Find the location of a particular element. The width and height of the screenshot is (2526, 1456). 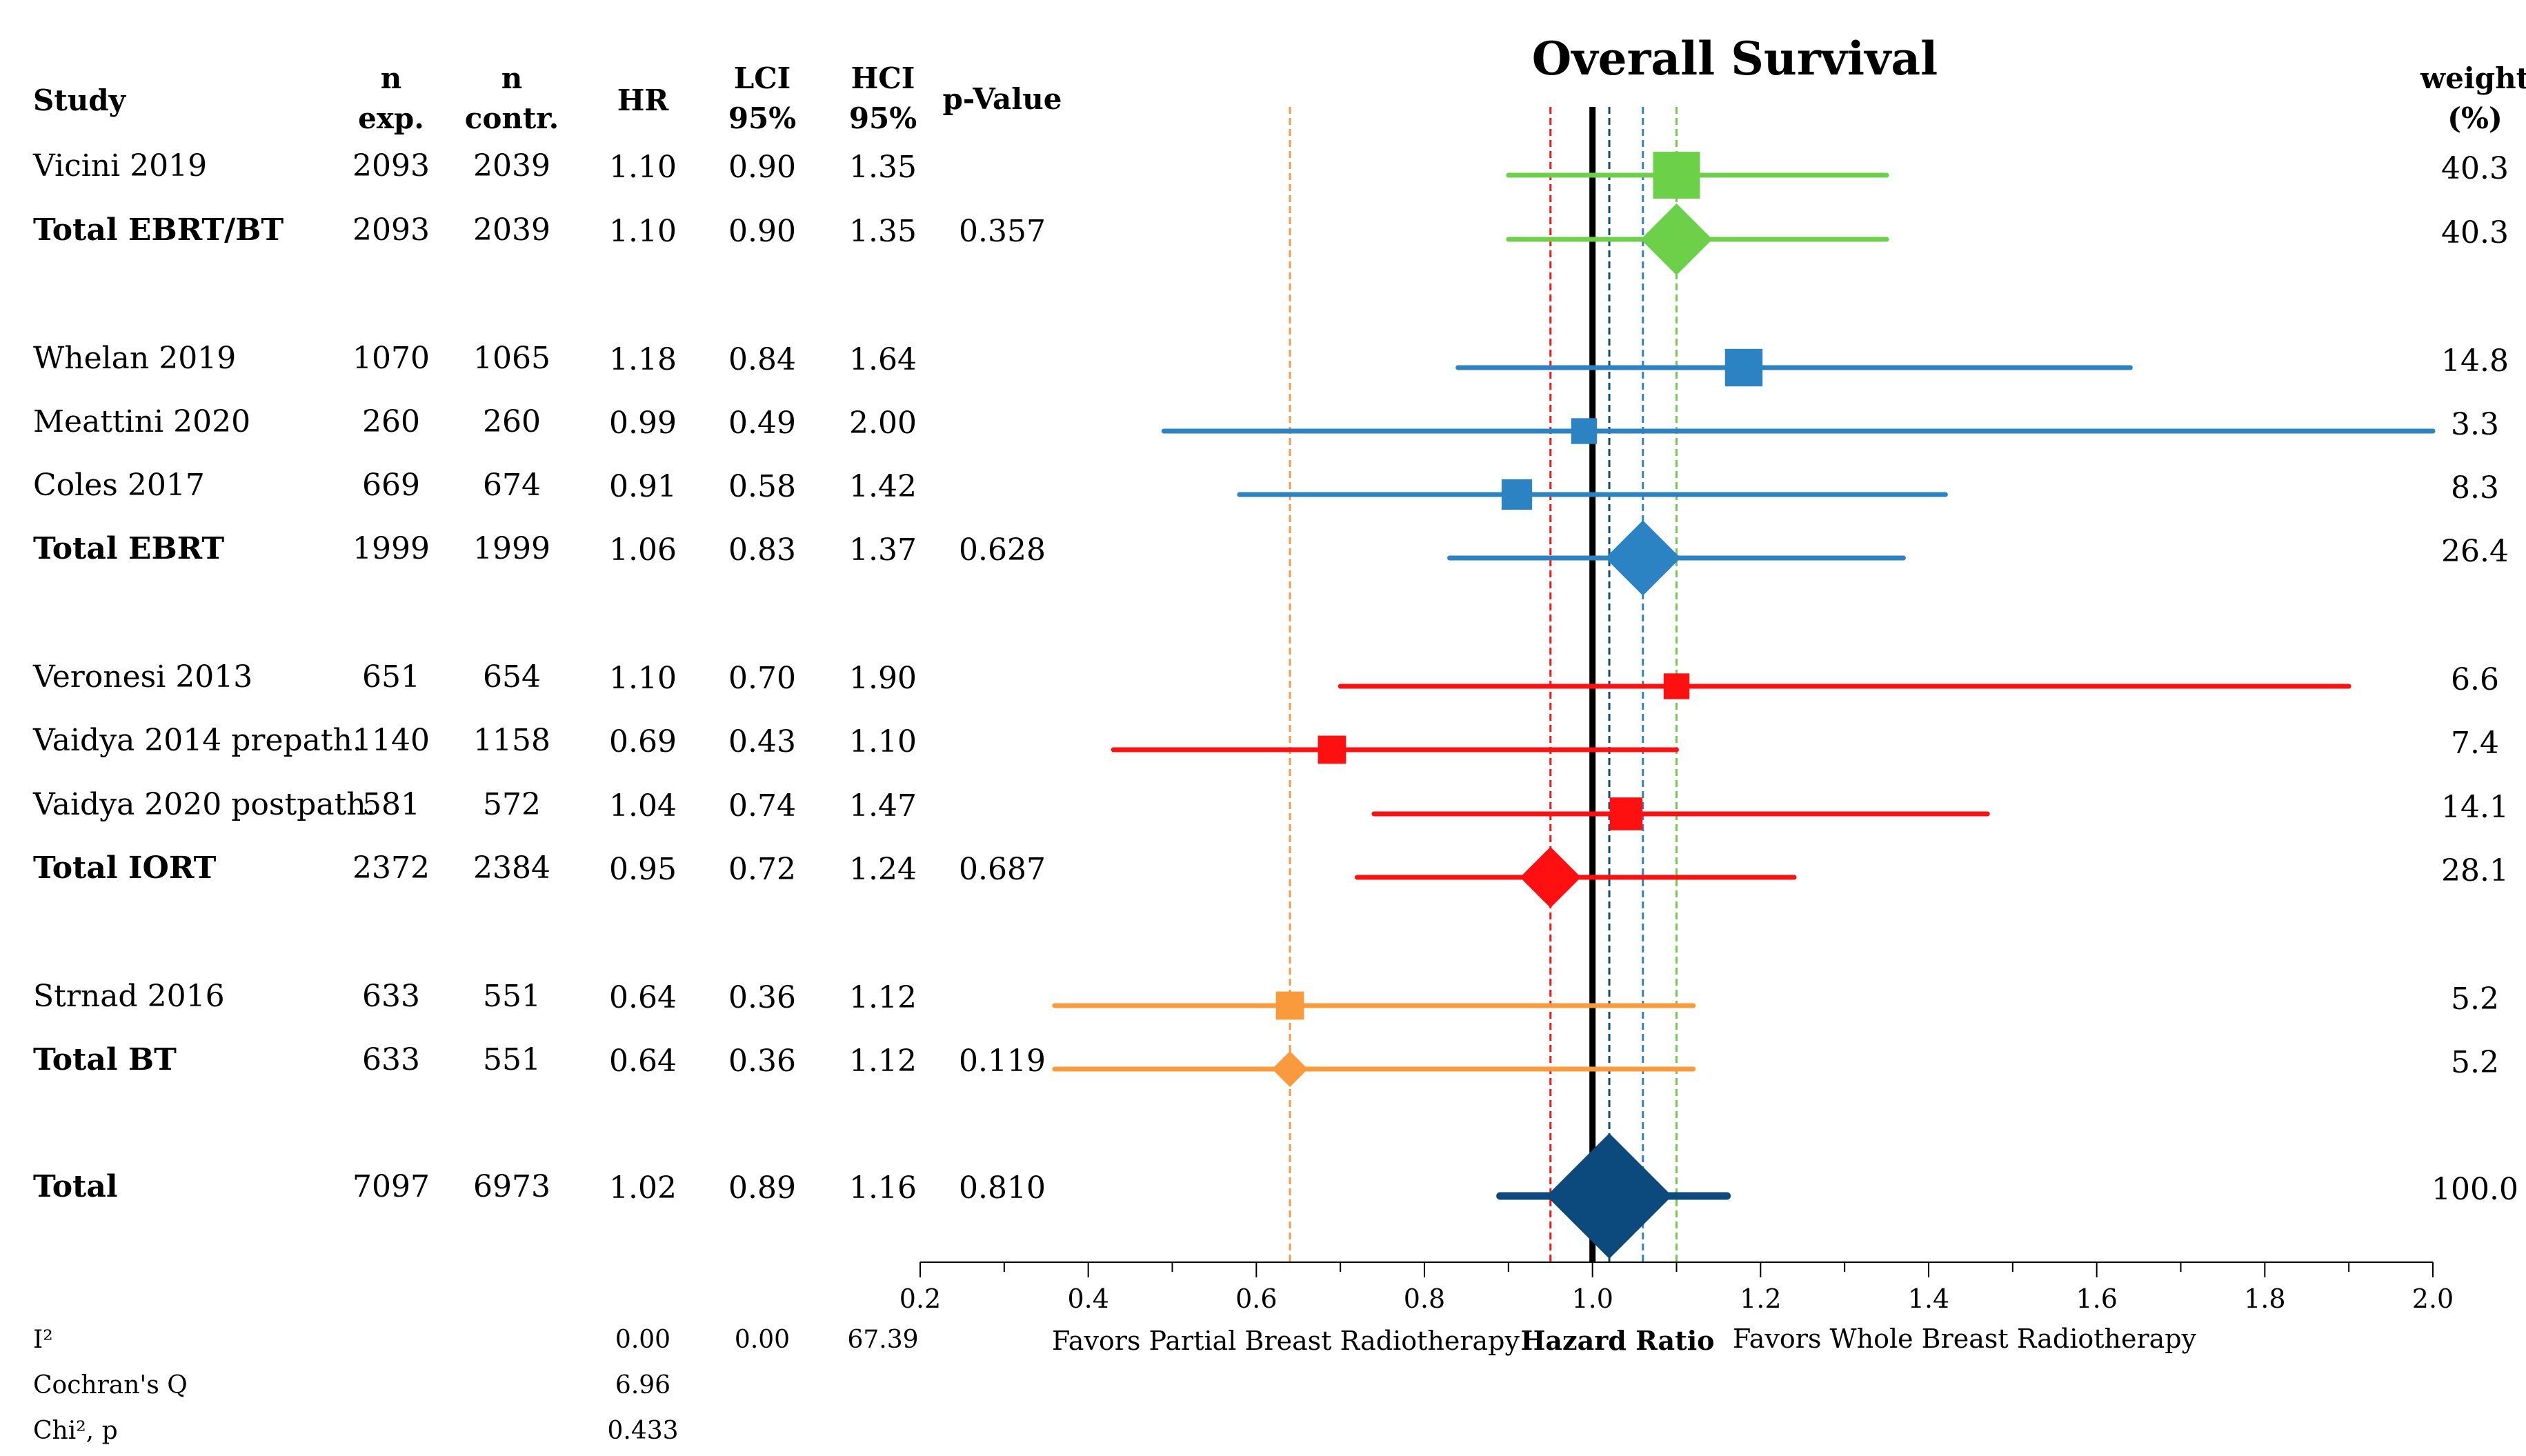

hci-value: 1.16 is located at coordinates (883, 1188).